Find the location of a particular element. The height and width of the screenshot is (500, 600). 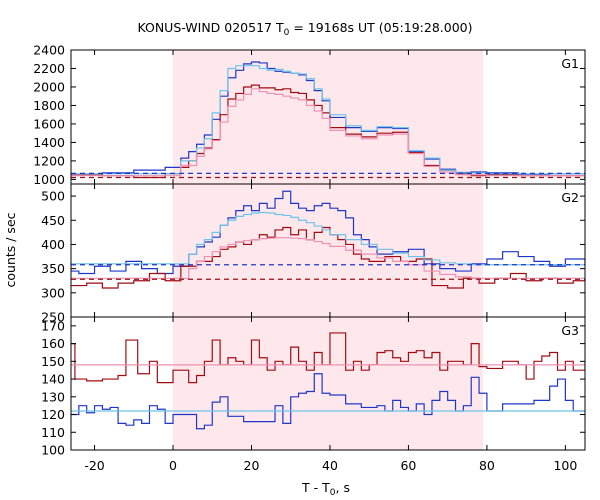

y-tick-label: 350 is located at coordinates (53, 268).